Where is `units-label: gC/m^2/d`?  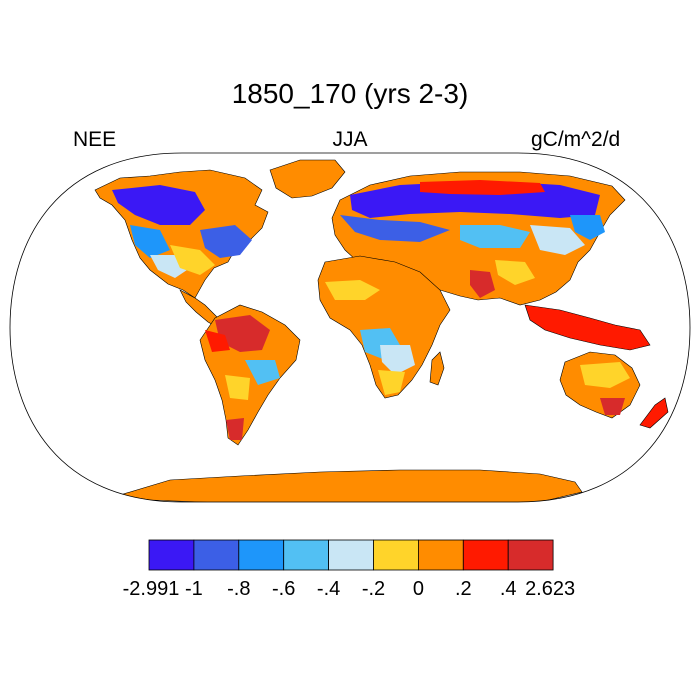 units-label: gC/m^2/d is located at coordinates (576, 139).